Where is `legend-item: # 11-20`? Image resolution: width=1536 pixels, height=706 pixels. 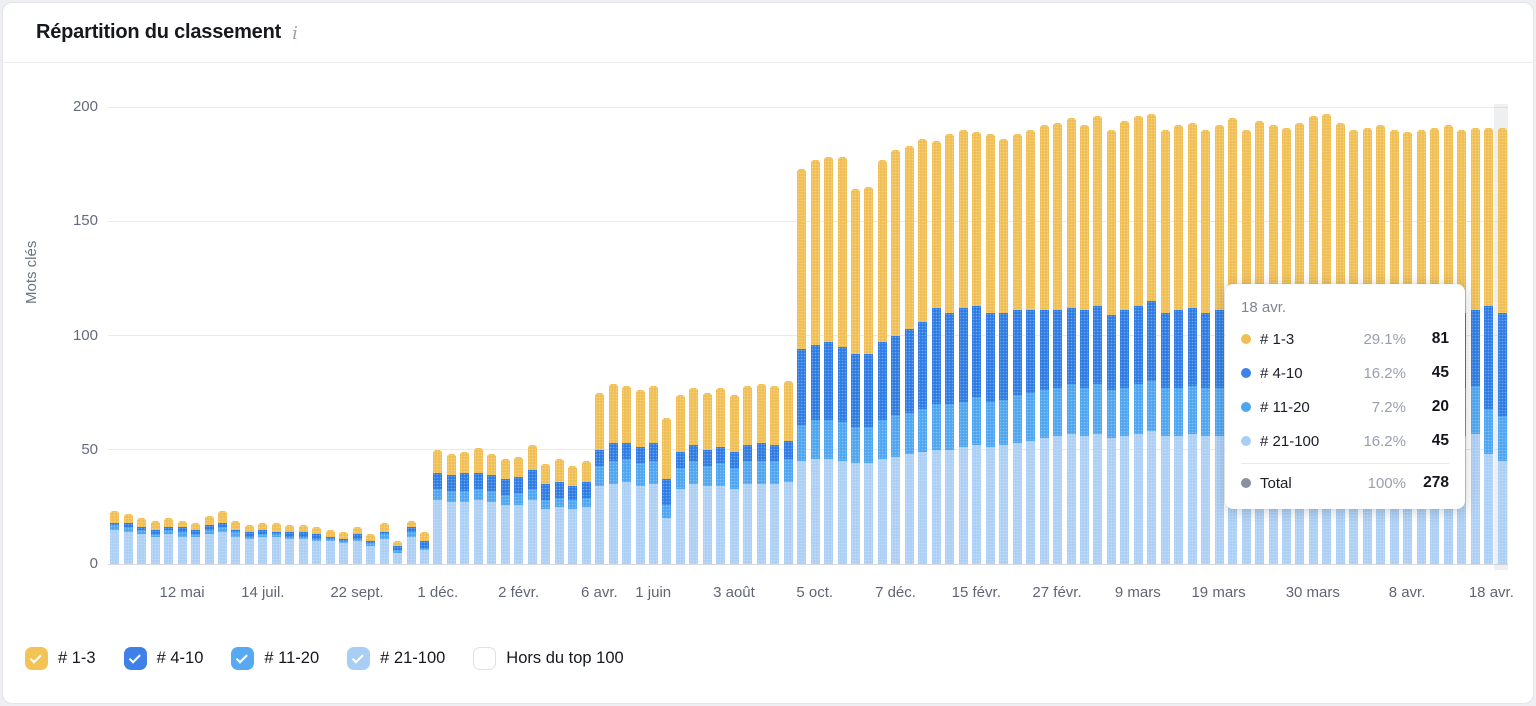 legend-item: # 11-20 is located at coordinates (275, 658).